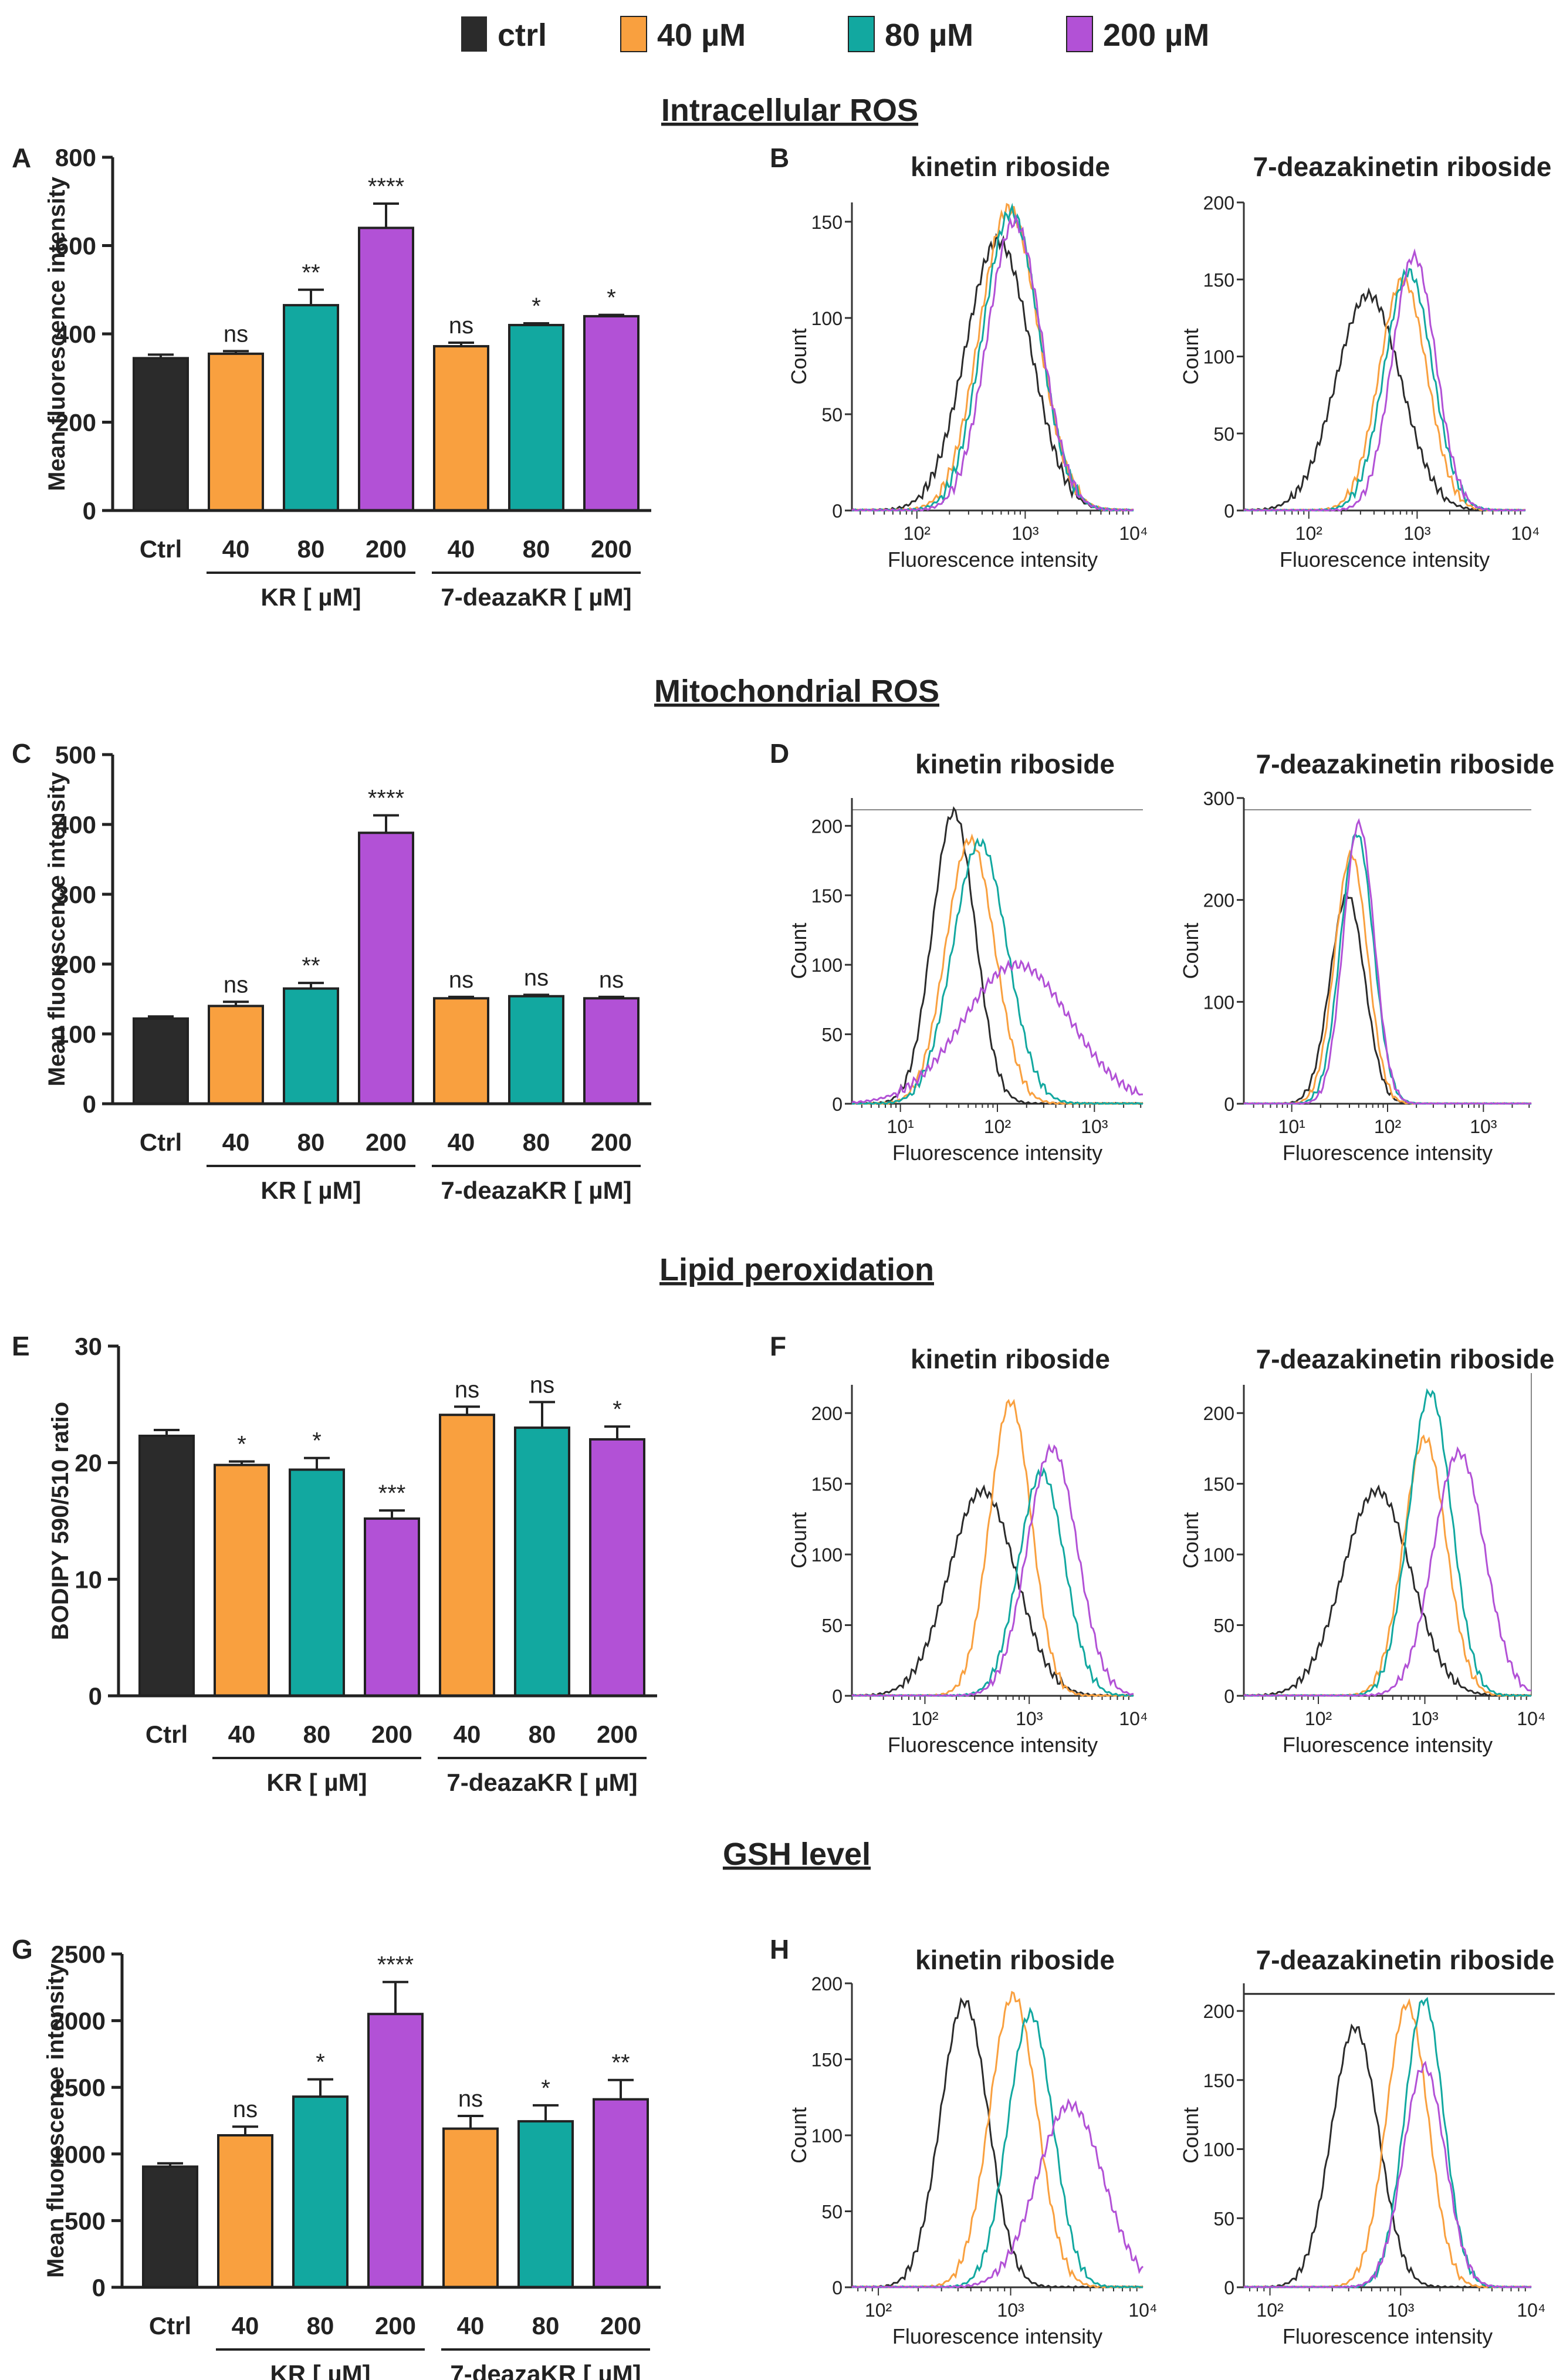 The image size is (1563, 2380). I want to click on significance-label: **, so click(620, 2063).